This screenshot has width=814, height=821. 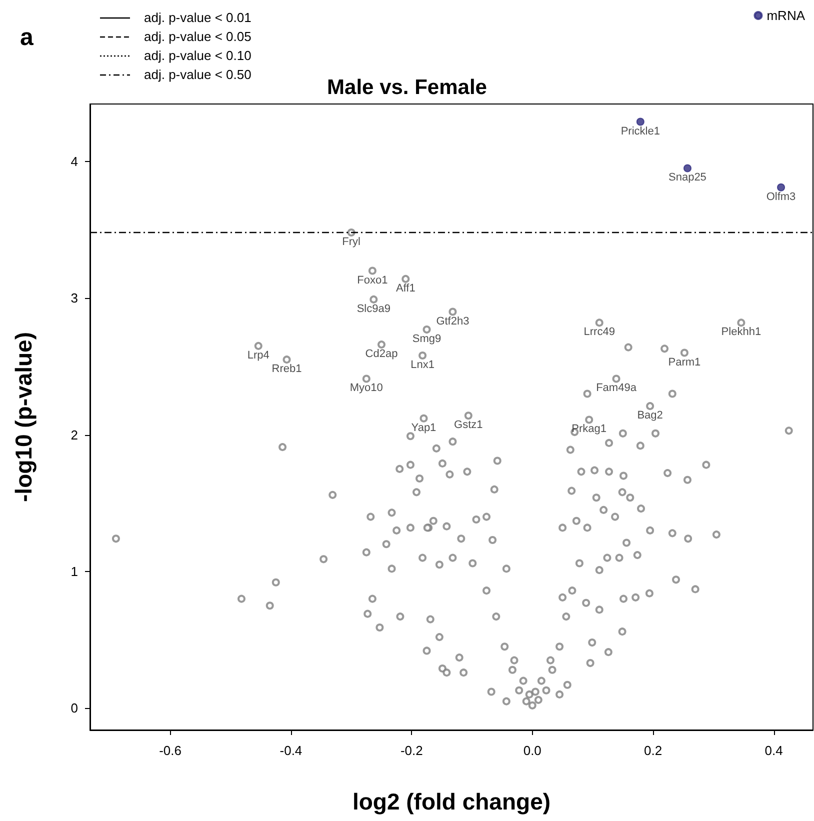 What do you see at coordinates (287, 369) in the screenshot?
I see `annotation: Rreb1` at bounding box center [287, 369].